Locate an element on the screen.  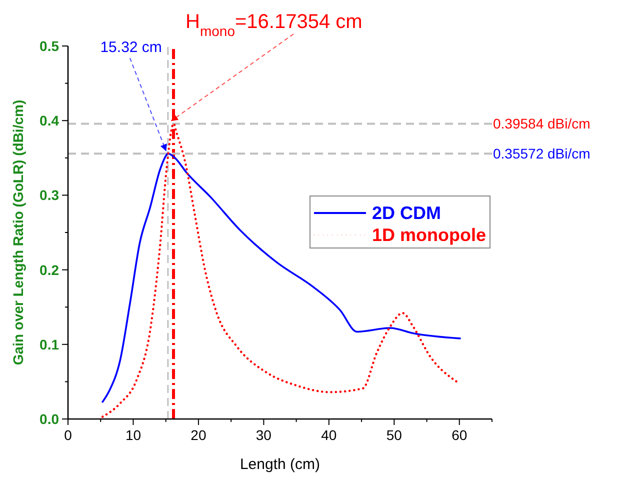
x-tick-label: 40 is located at coordinates (329, 435).